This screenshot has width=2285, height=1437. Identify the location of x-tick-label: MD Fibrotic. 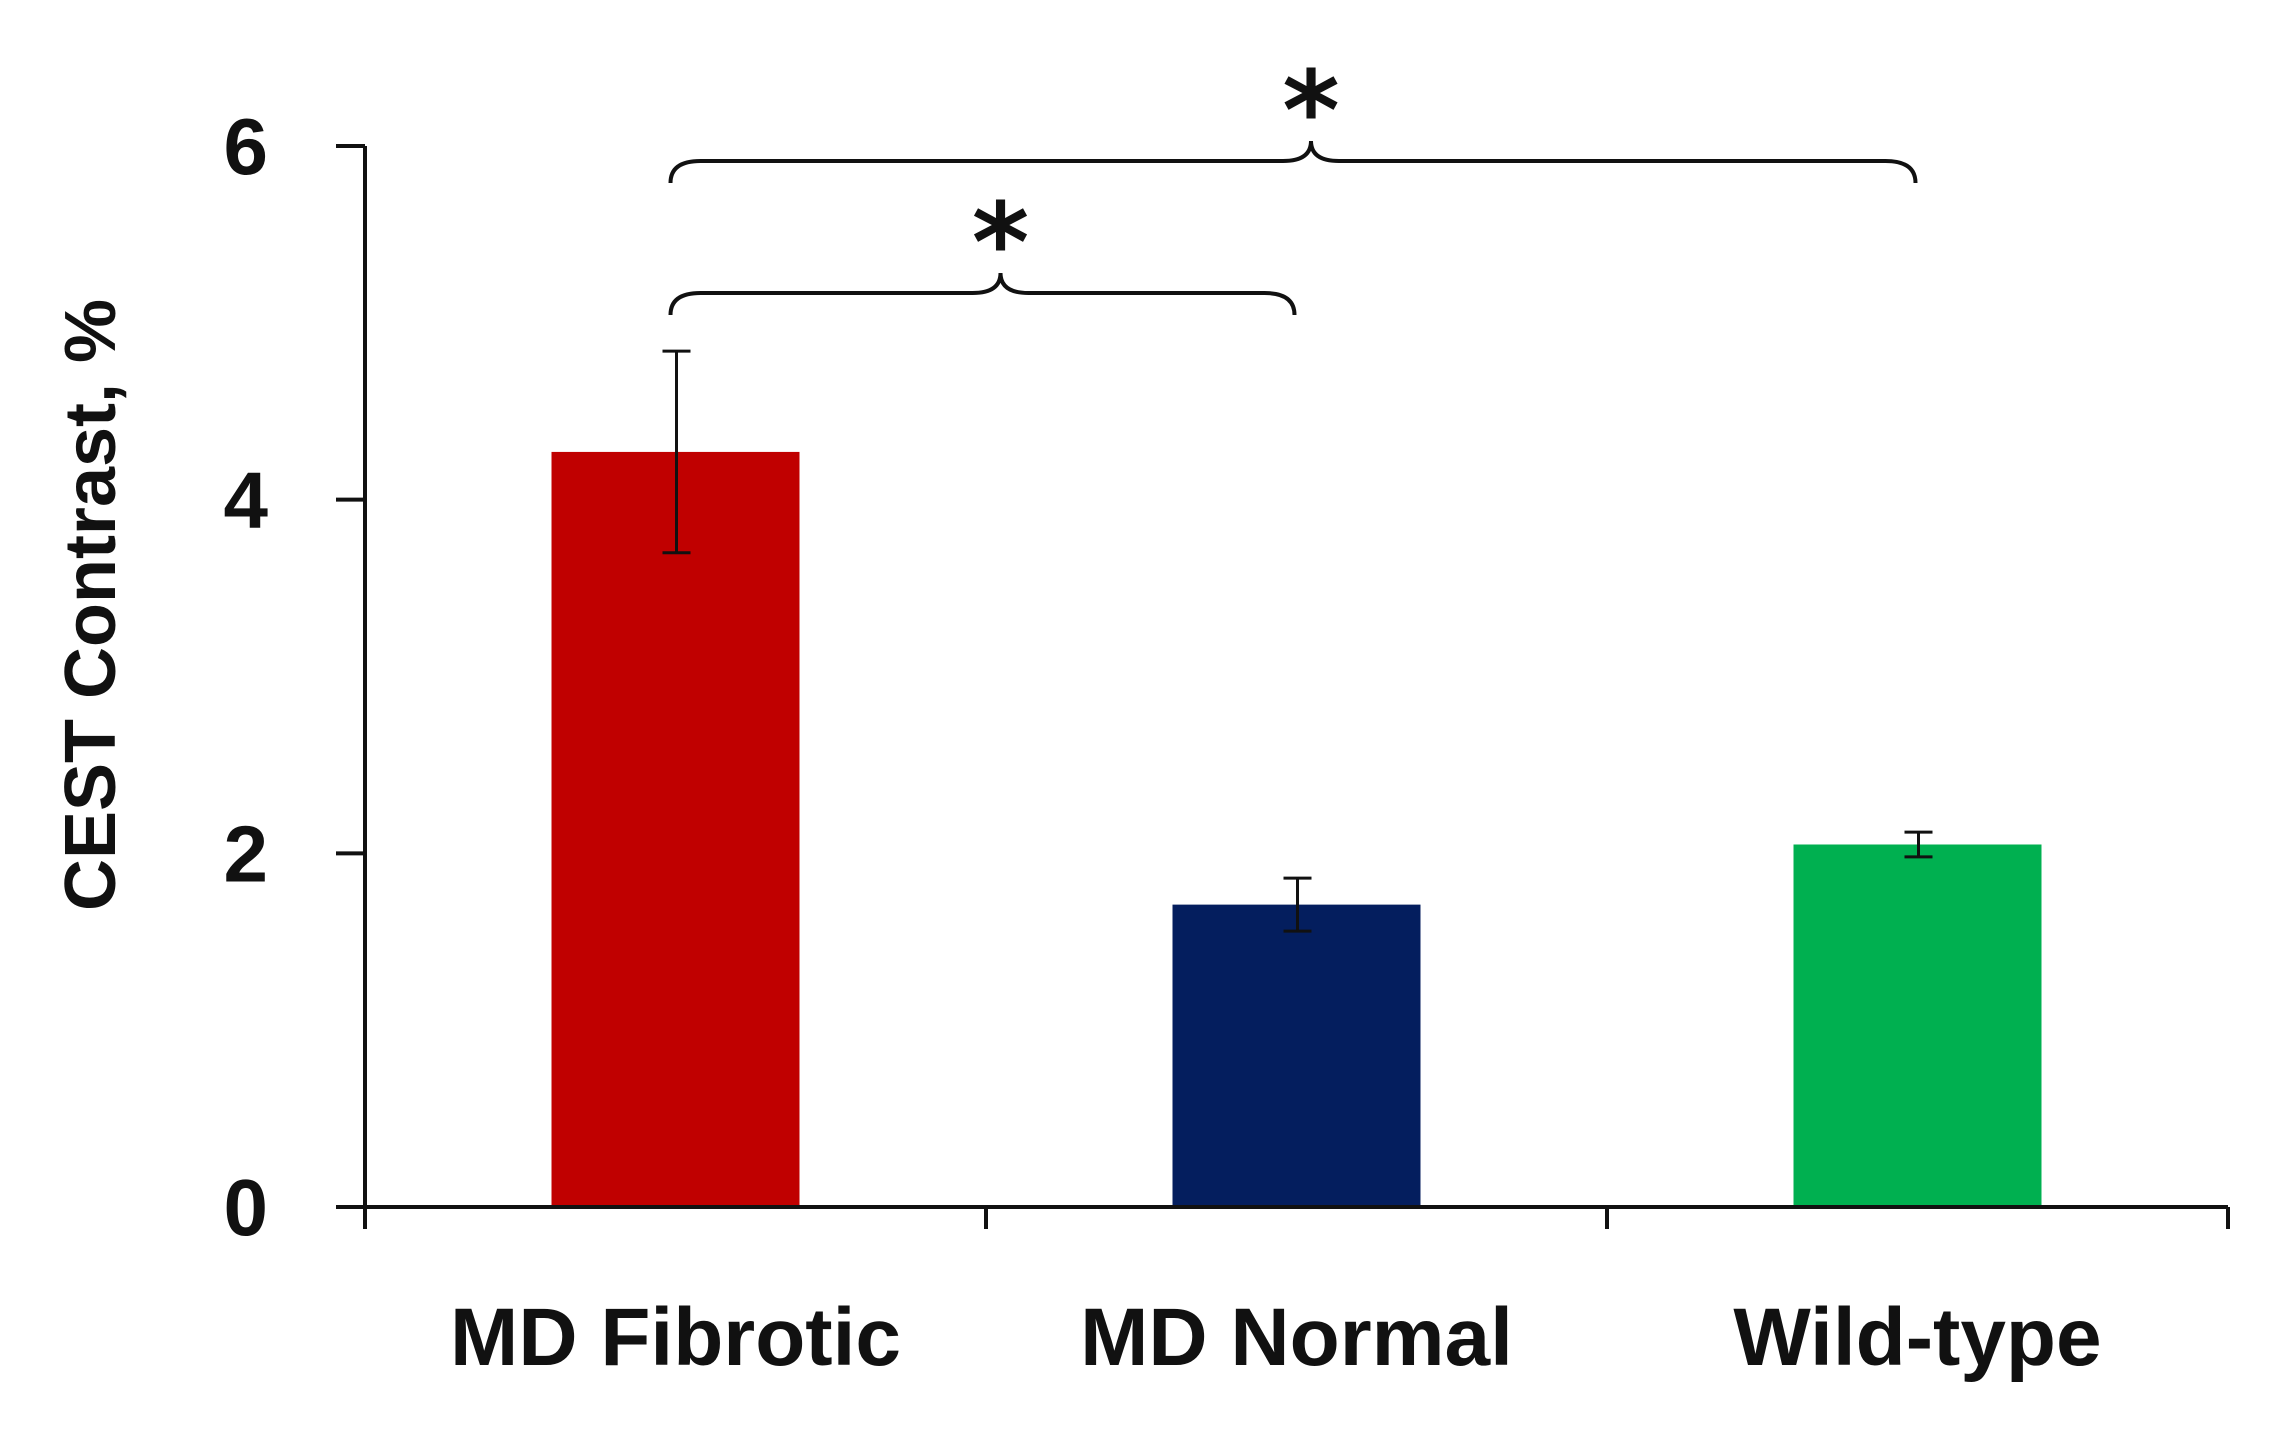
(675, 1337).